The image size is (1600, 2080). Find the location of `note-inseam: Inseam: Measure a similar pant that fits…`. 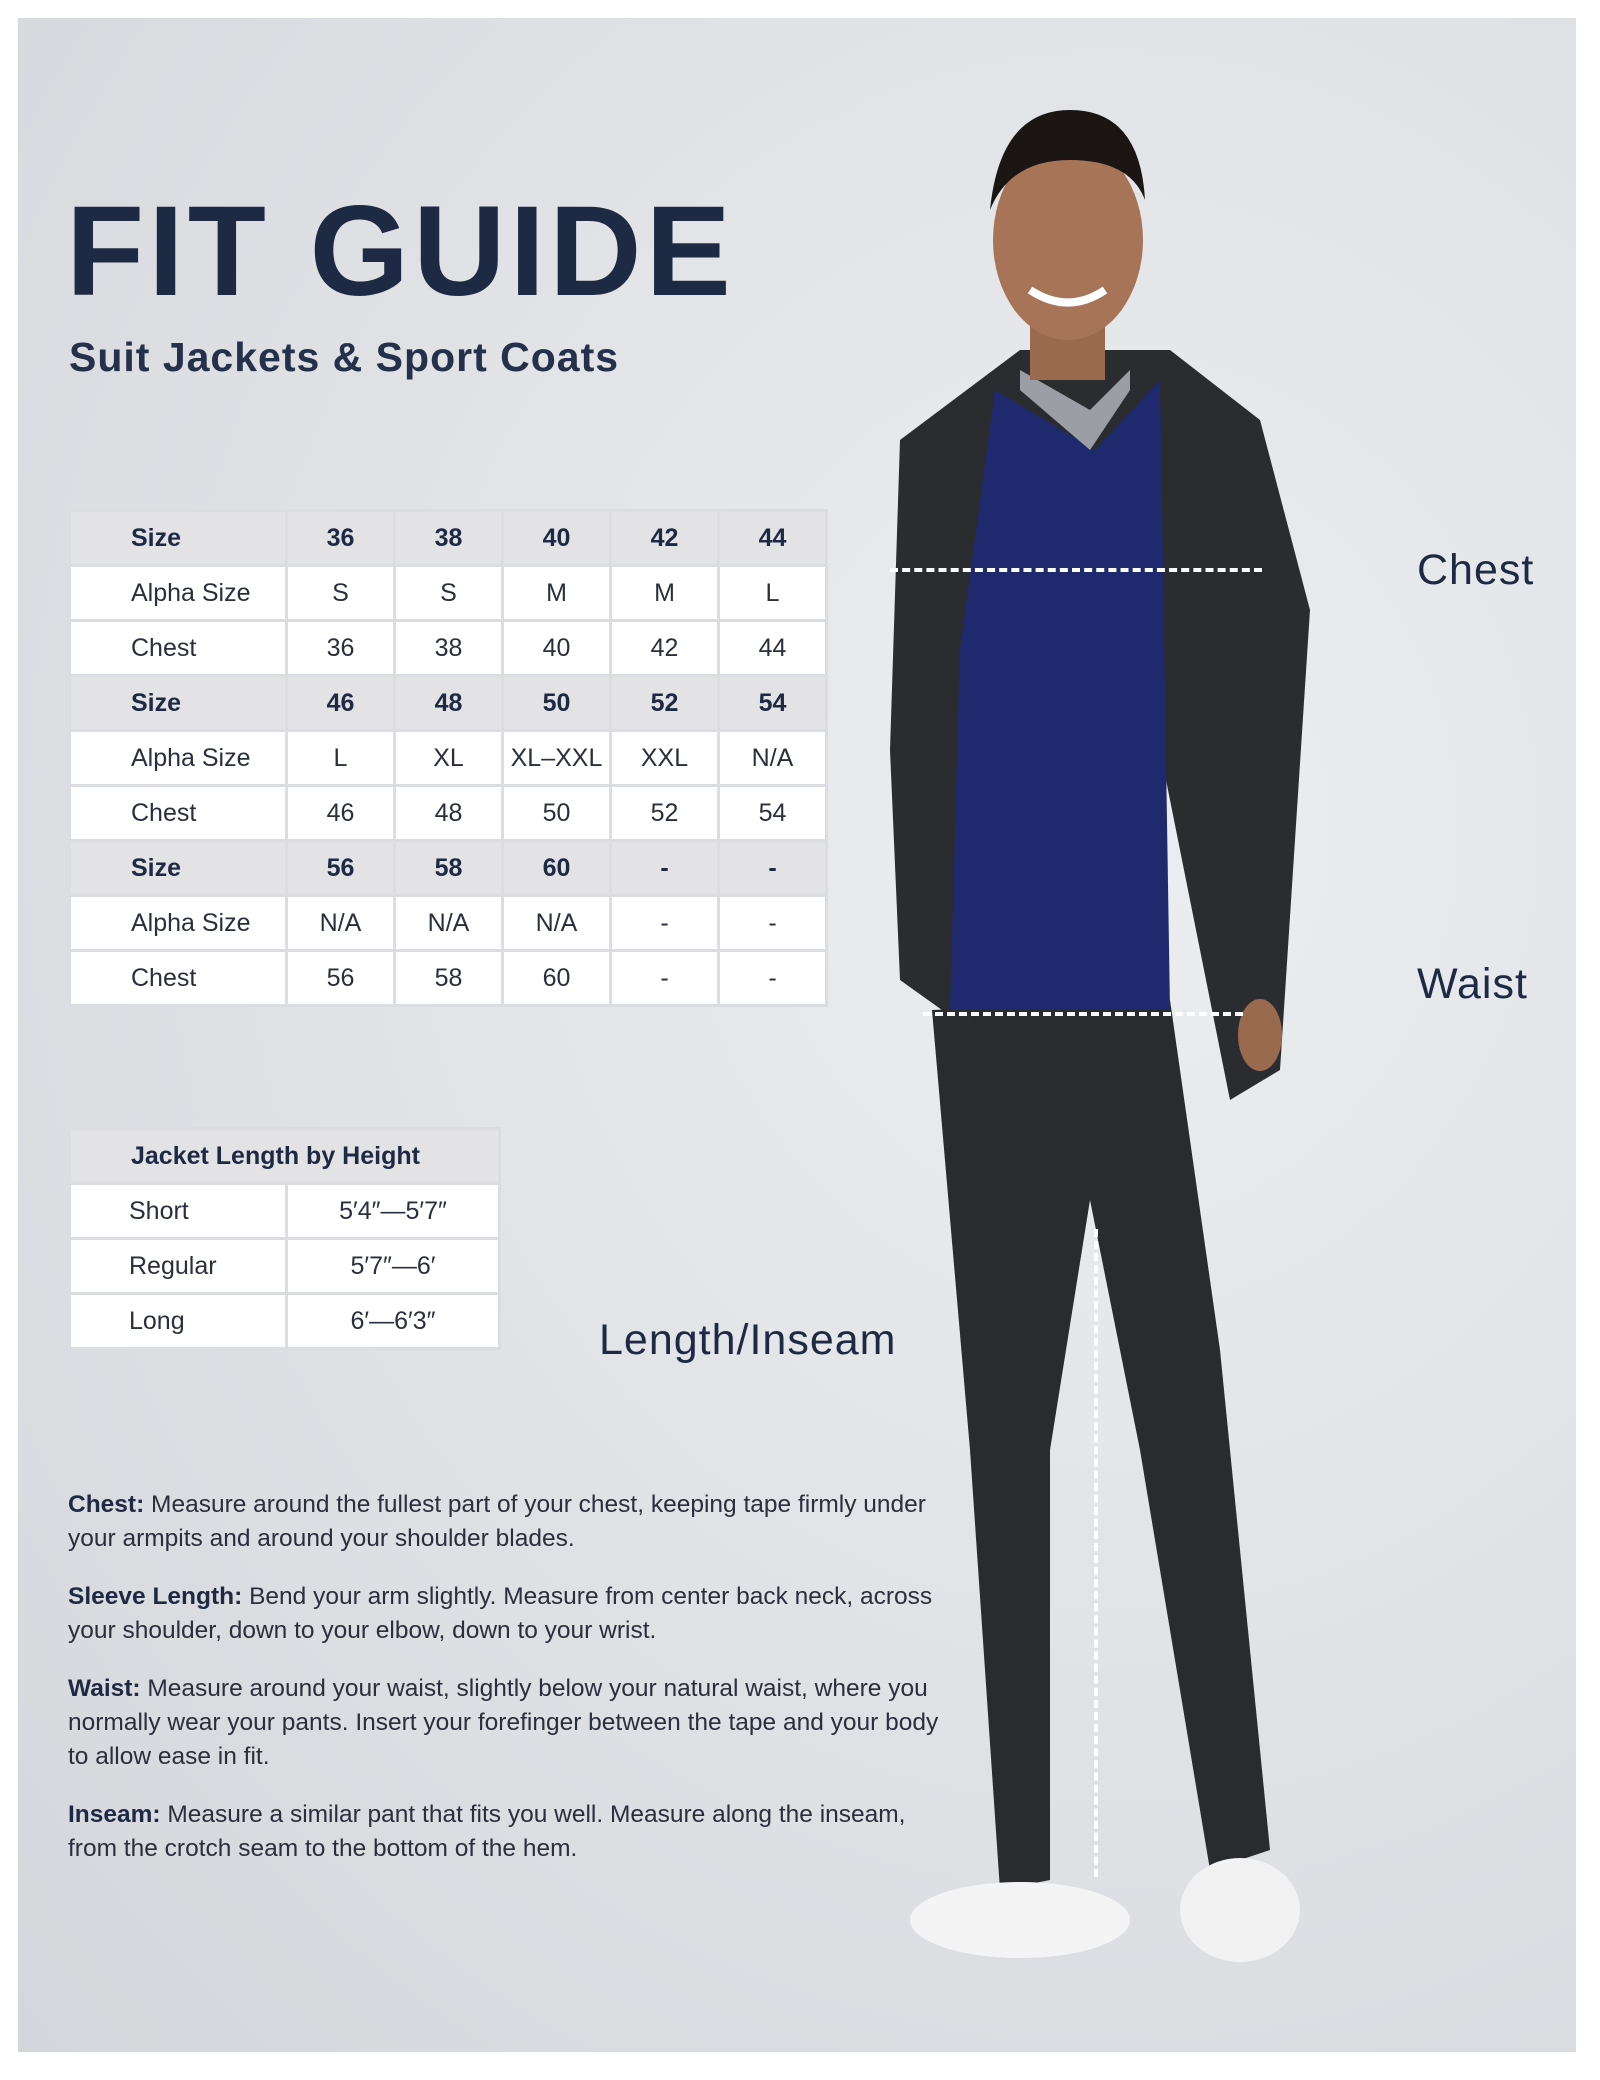

note-inseam: Inseam: Measure a similar pant that fits… is located at coordinates (508, 1832).